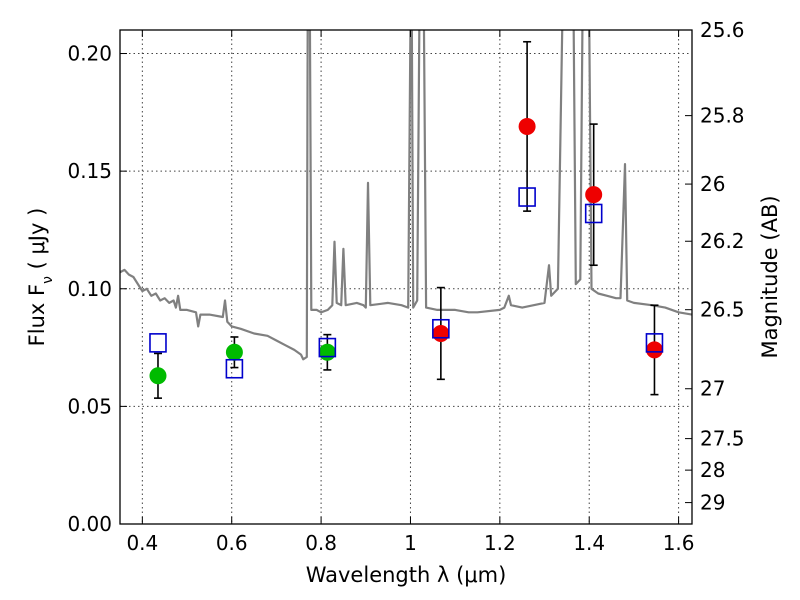 This screenshot has width=800, height=600. What do you see at coordinates (770, 276) in the screenshot?
I see `magnitude-axis-title: Magnitude (AB)` at bounding box center [770, 276].